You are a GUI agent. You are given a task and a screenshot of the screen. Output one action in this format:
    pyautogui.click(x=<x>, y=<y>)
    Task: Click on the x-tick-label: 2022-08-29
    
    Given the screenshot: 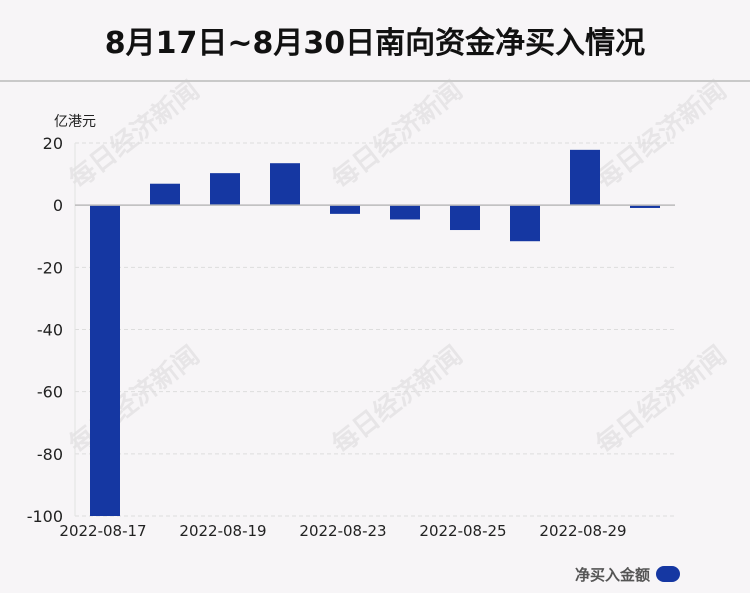 What is the action you would take?
    pyautogui.click(x=582, y=531)
    